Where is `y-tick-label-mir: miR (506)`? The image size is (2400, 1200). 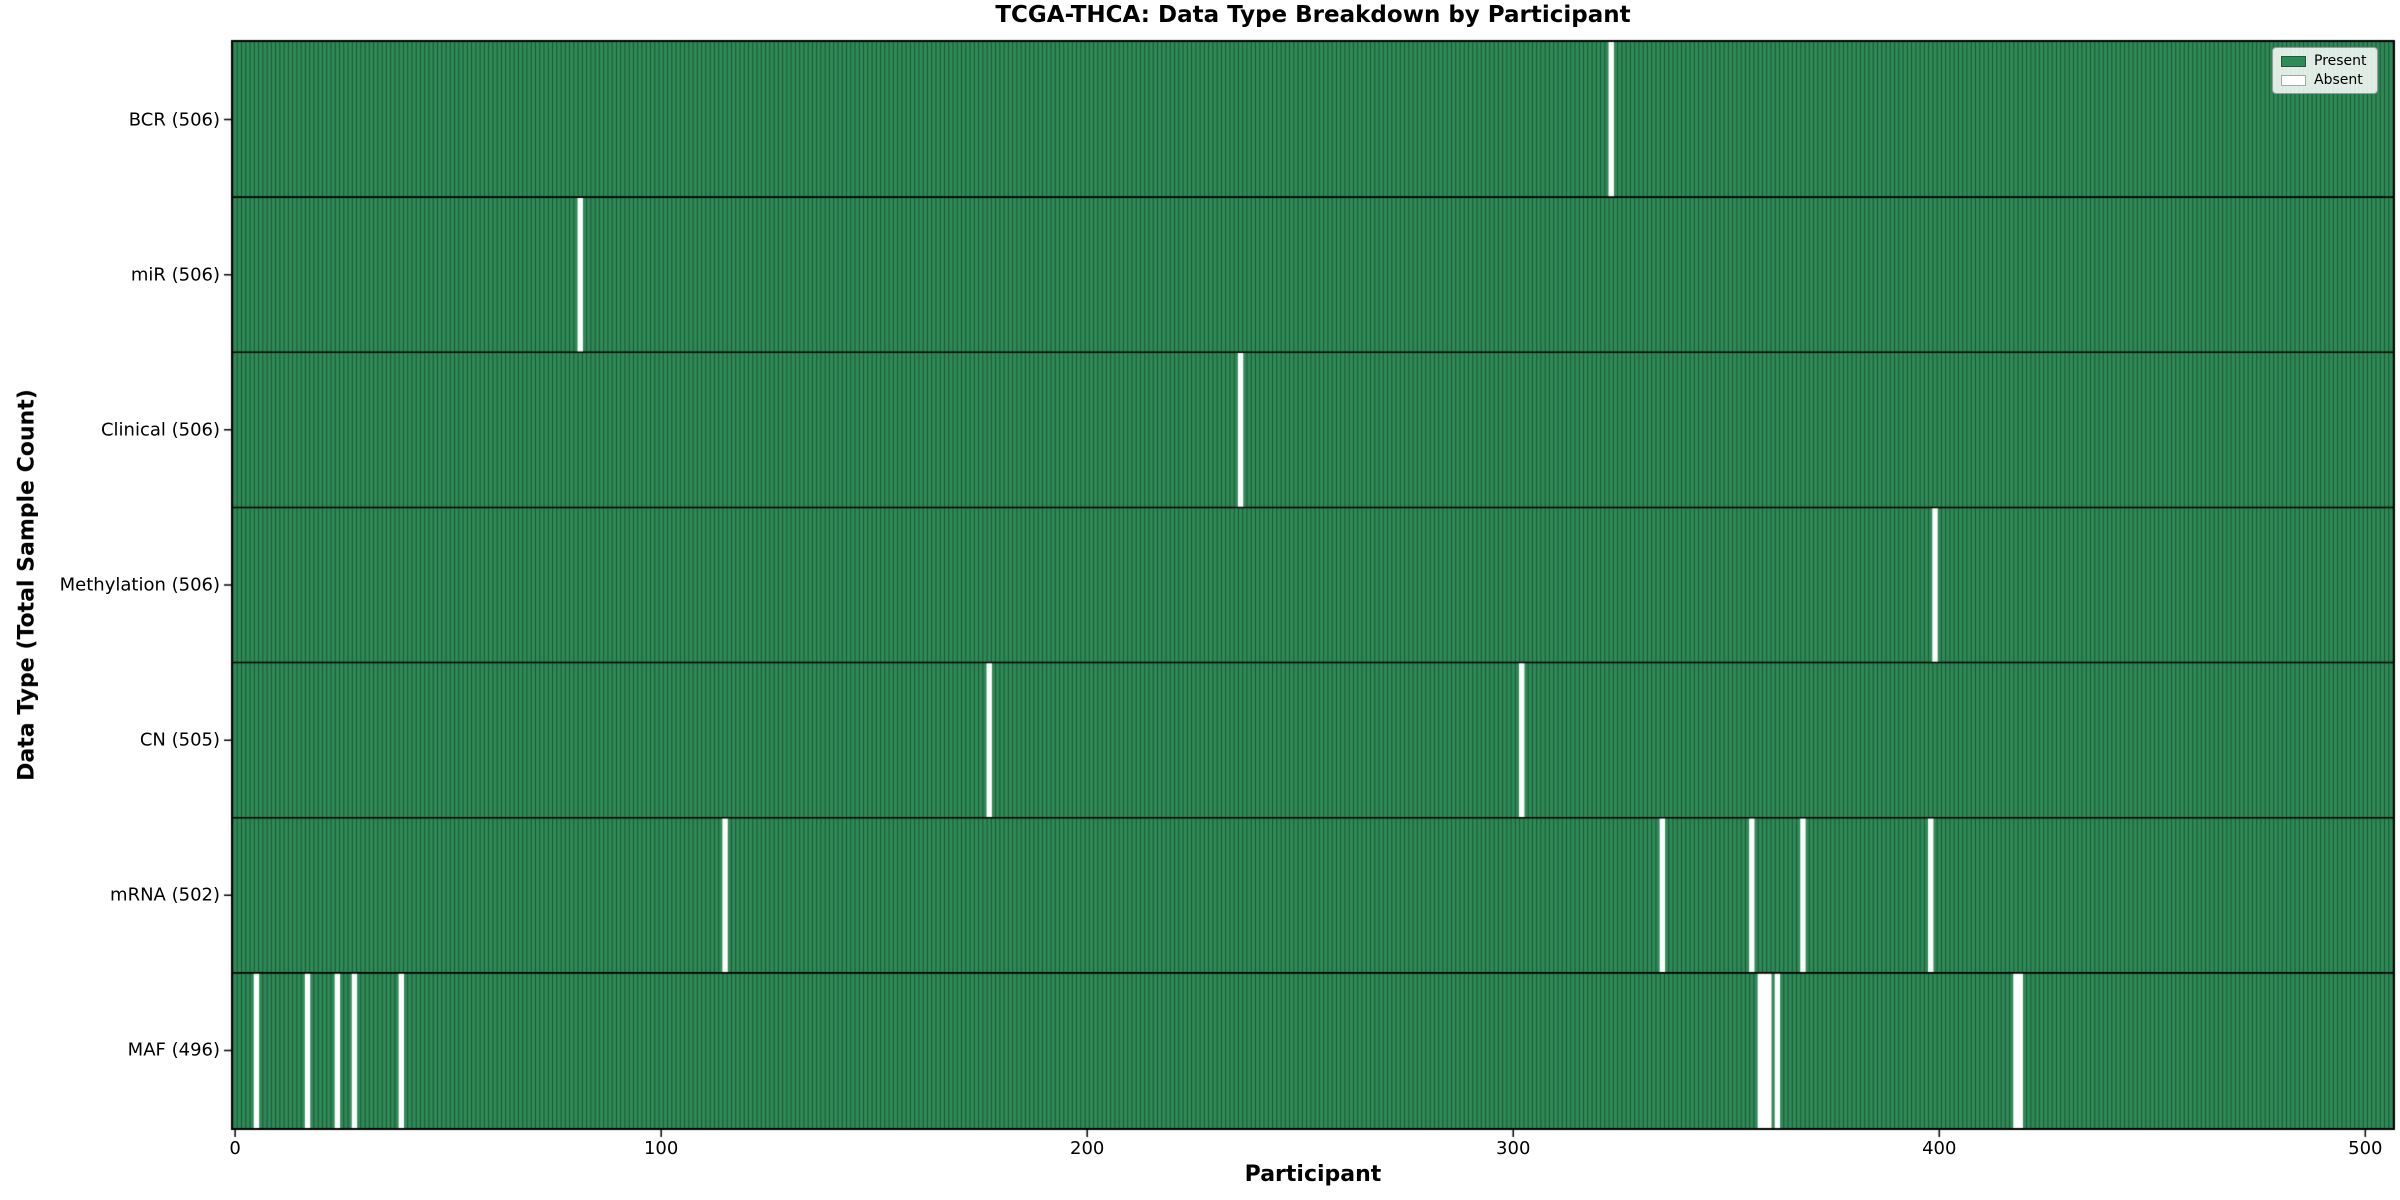 y-tick-label-mir: miR (506) is located at coordinates (175, 275).